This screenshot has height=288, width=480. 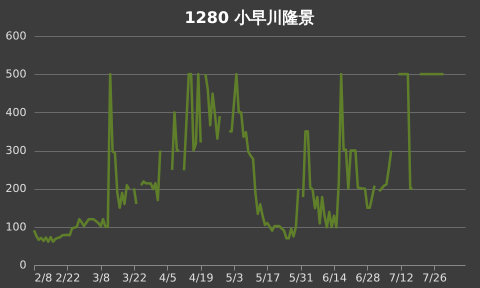 I want to click on y-tick-label: 500, so click(x=16, y=74).